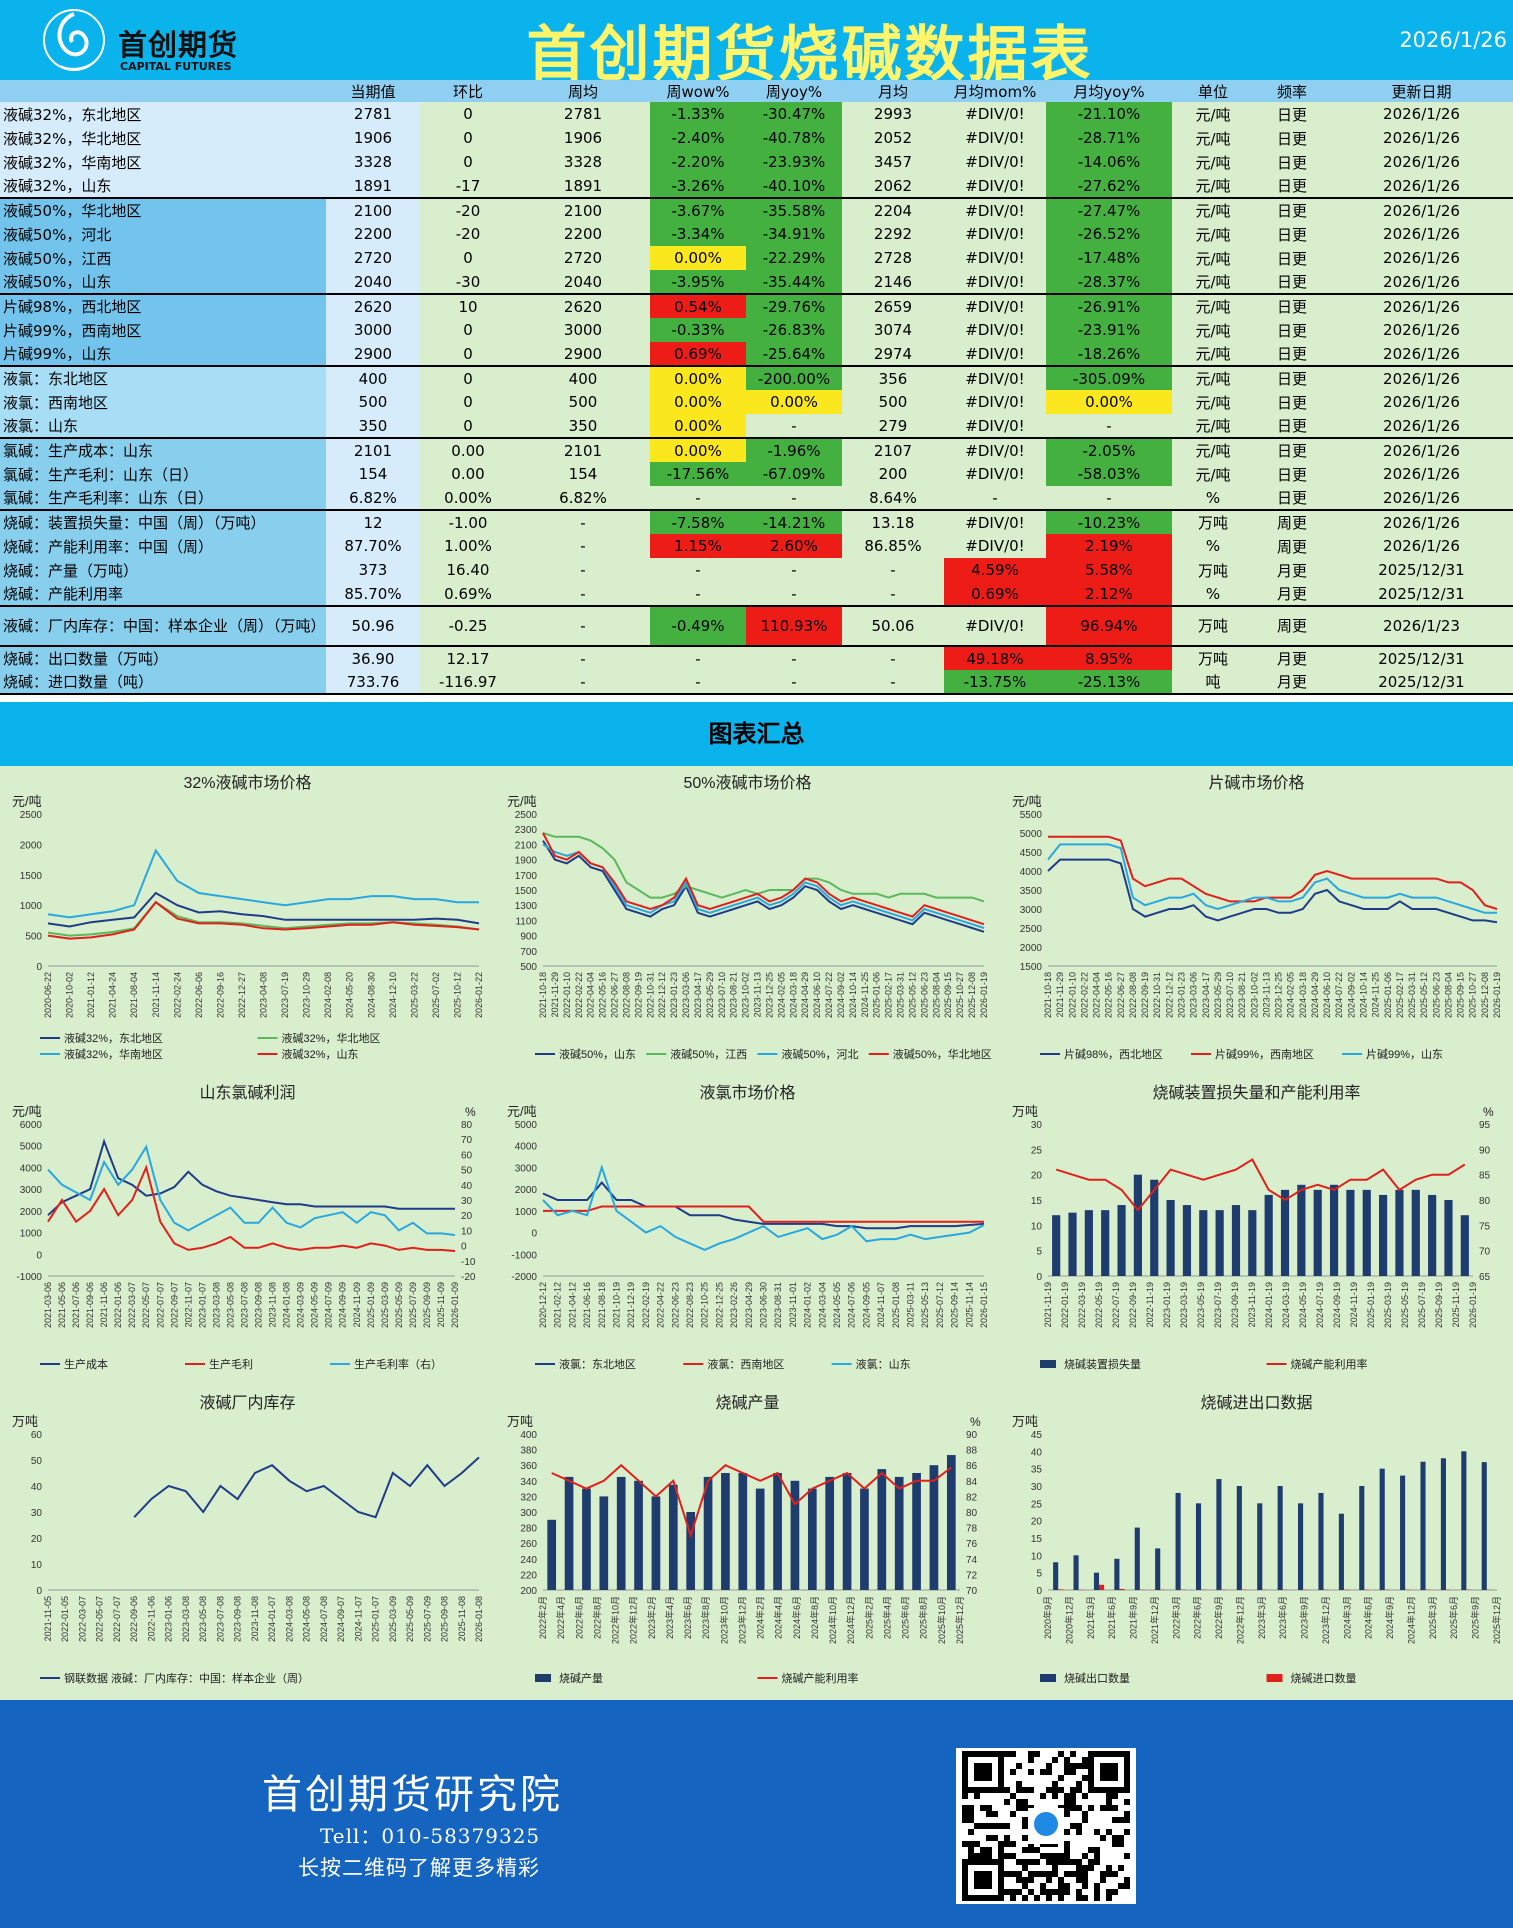  Describe the element at coordinates (163, 377) in the screenshot. I see `row-label: 液氯：东北地区` at that location.